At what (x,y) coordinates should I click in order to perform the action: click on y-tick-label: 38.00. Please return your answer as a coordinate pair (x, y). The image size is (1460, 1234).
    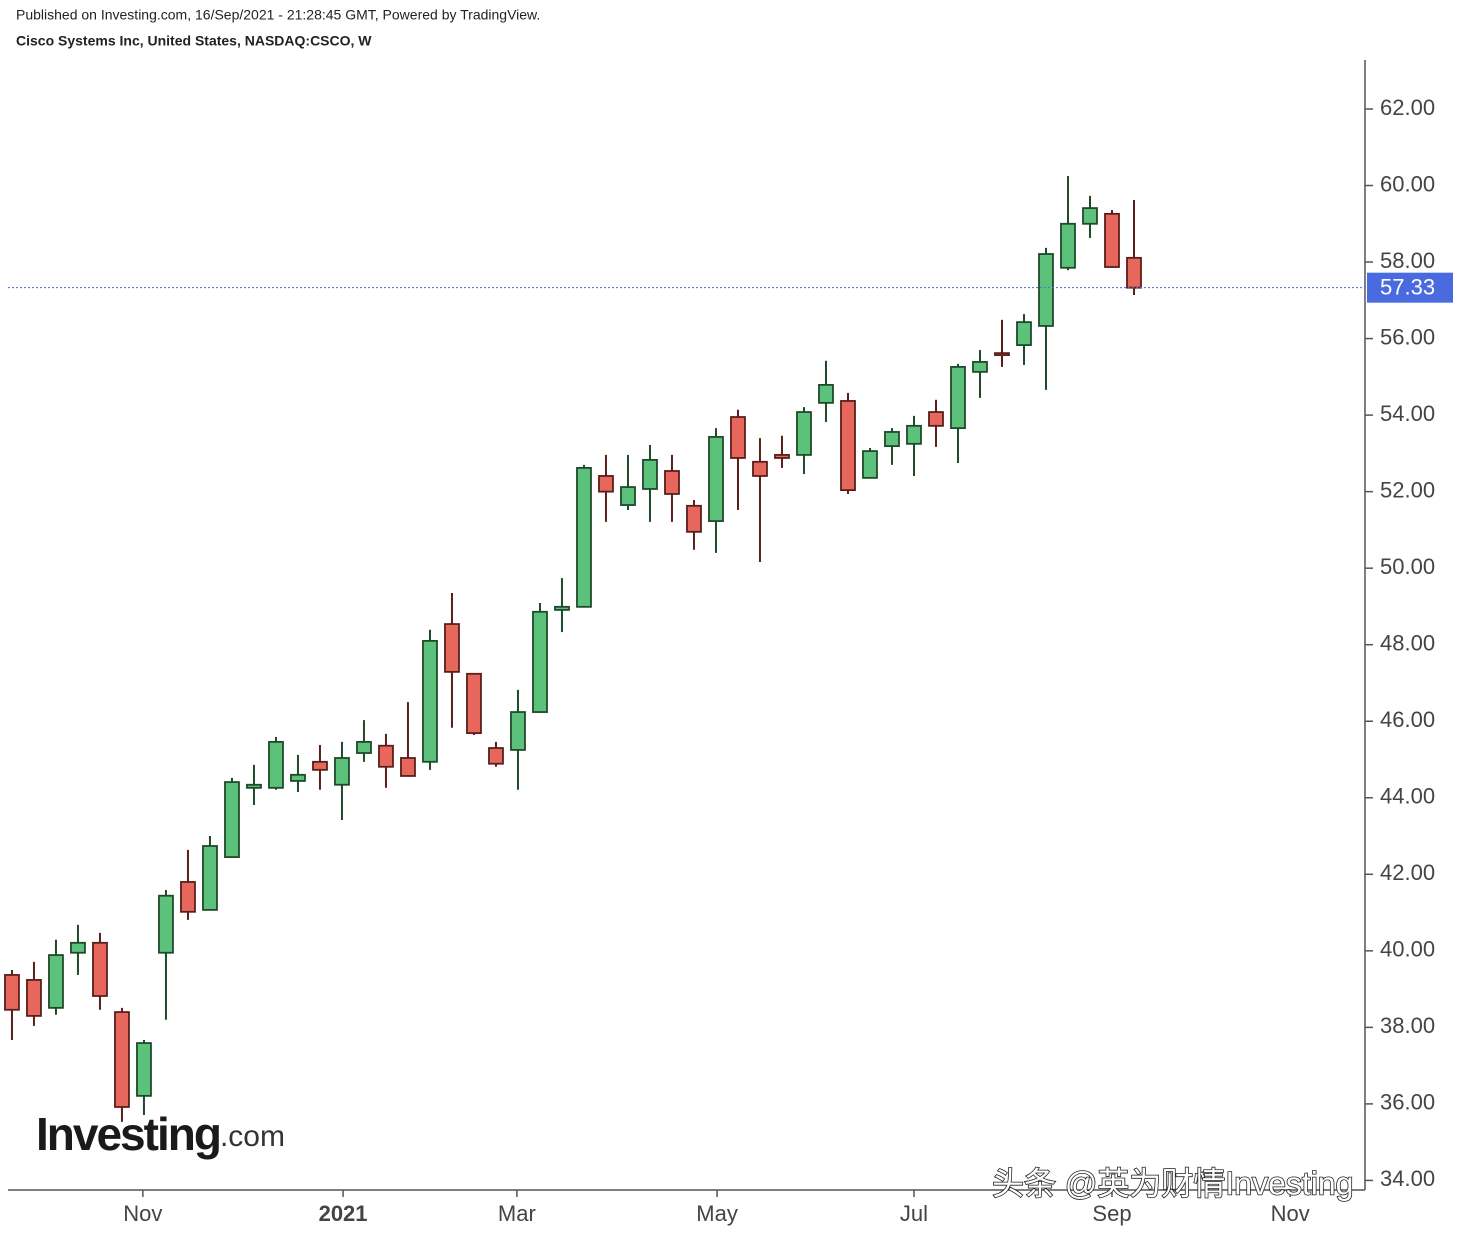
    Looking at the image, I should click on (1407, 1025).